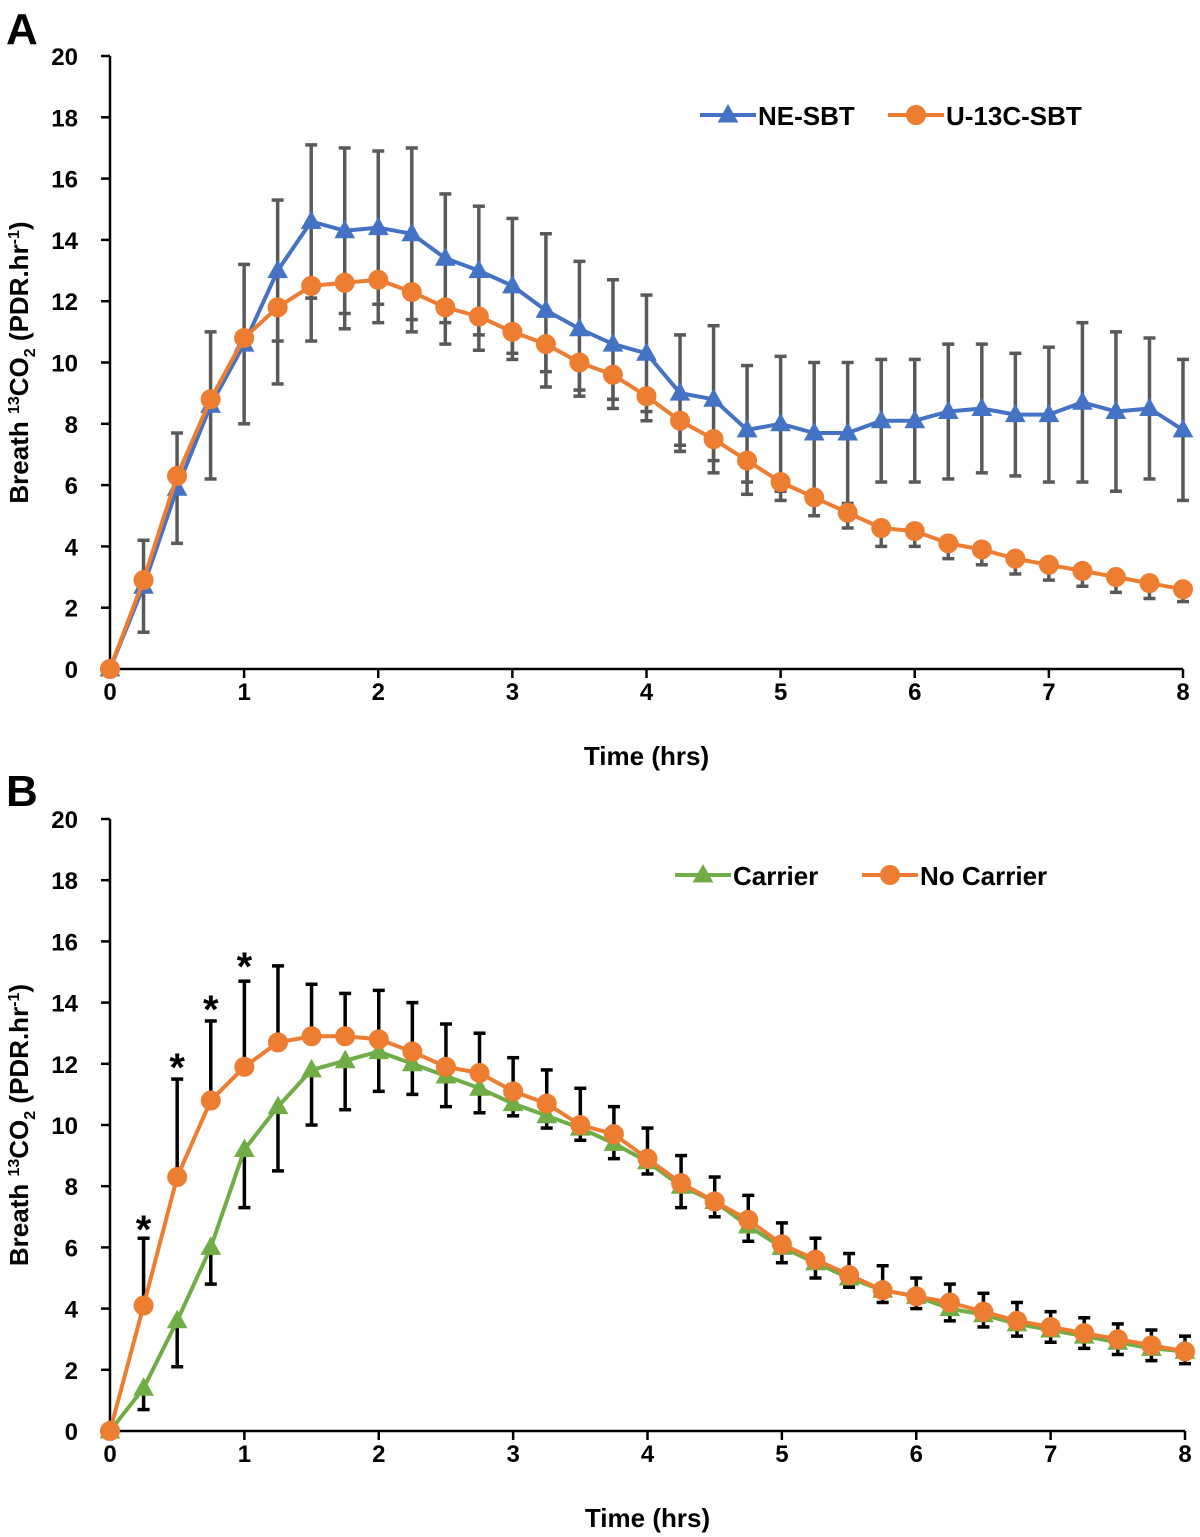 This screenshot has width=1200, height=1537. Describe the element at coordinates (71, 1371) in the screenshot. I see `panel-b-y-tick-label: 2` at that location.